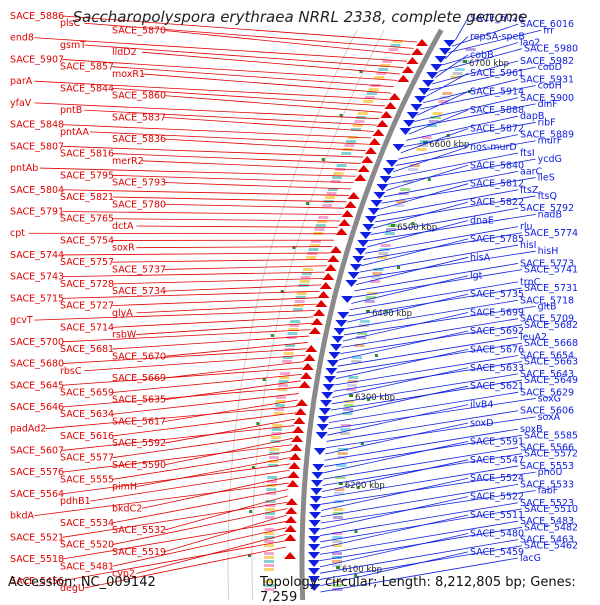  I want to click on gene-label-forward: SACE_5791, so click(37, 211).